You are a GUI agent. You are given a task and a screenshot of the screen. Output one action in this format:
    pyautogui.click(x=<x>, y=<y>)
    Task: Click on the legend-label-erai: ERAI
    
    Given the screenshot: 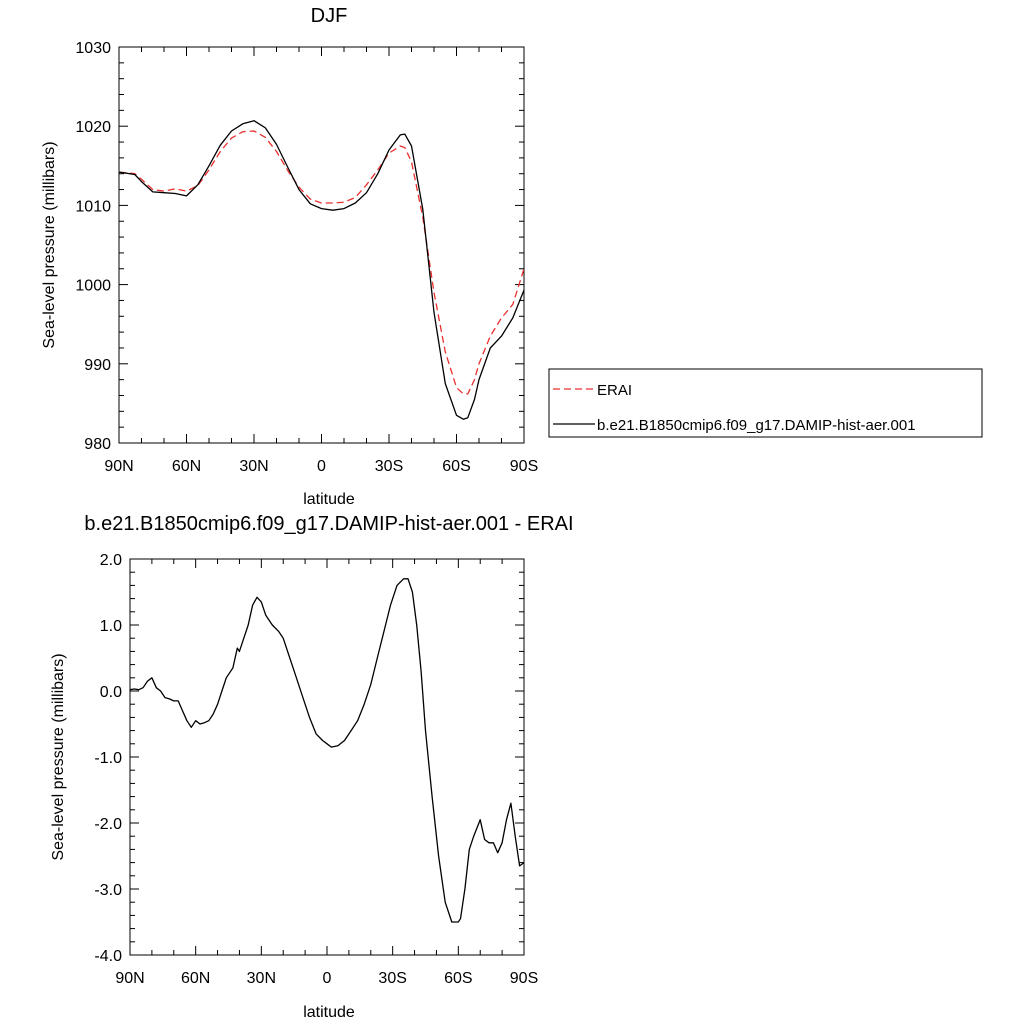 What is the action you would take?
    pyautogui.click(x=614, y=390)
    